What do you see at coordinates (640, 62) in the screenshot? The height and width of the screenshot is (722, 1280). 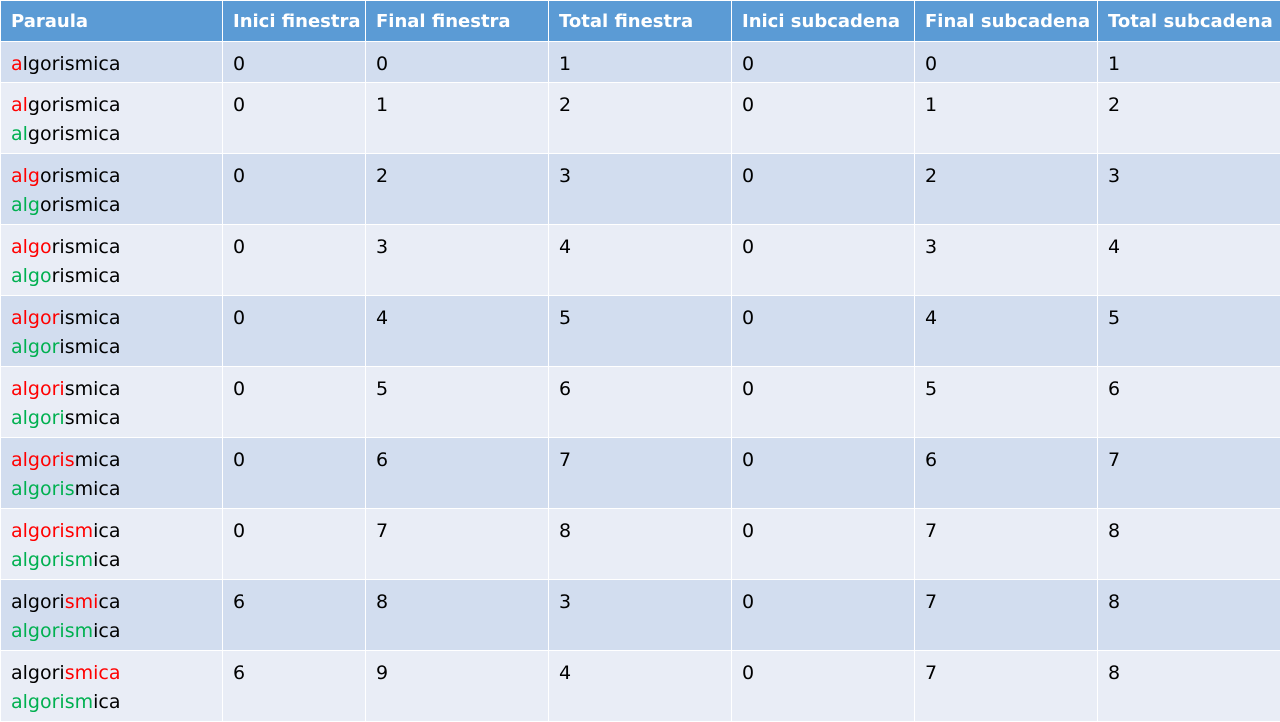 I see `total-finestra-cell: 1` at bounding box center [640, 62].